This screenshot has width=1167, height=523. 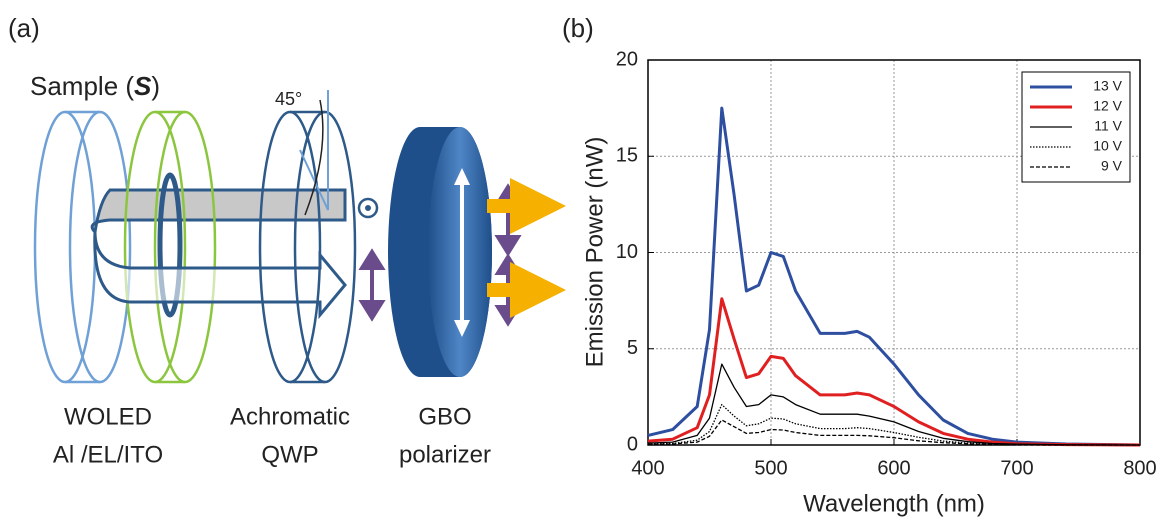 What do you see at coordinates (218, 212) in the screenshot?
I see `beam-band` at bounding box center [218, 212].